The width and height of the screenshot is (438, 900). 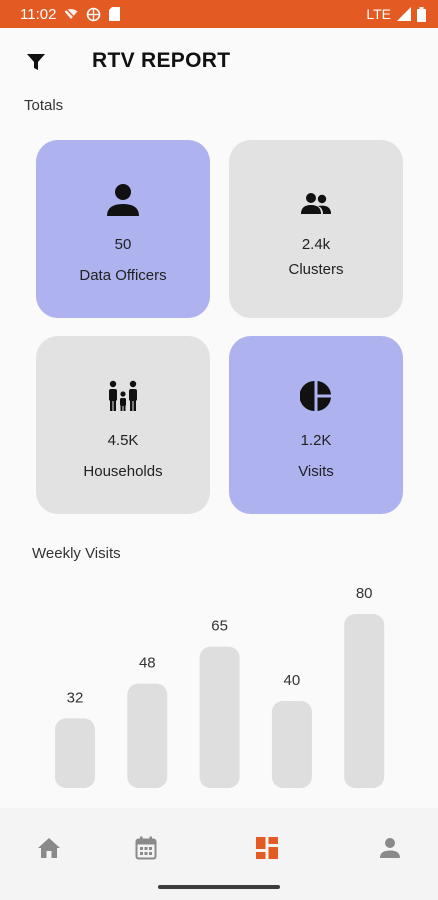 I want to click on bar-value-label-1: 48, so click(x=147, y=663).